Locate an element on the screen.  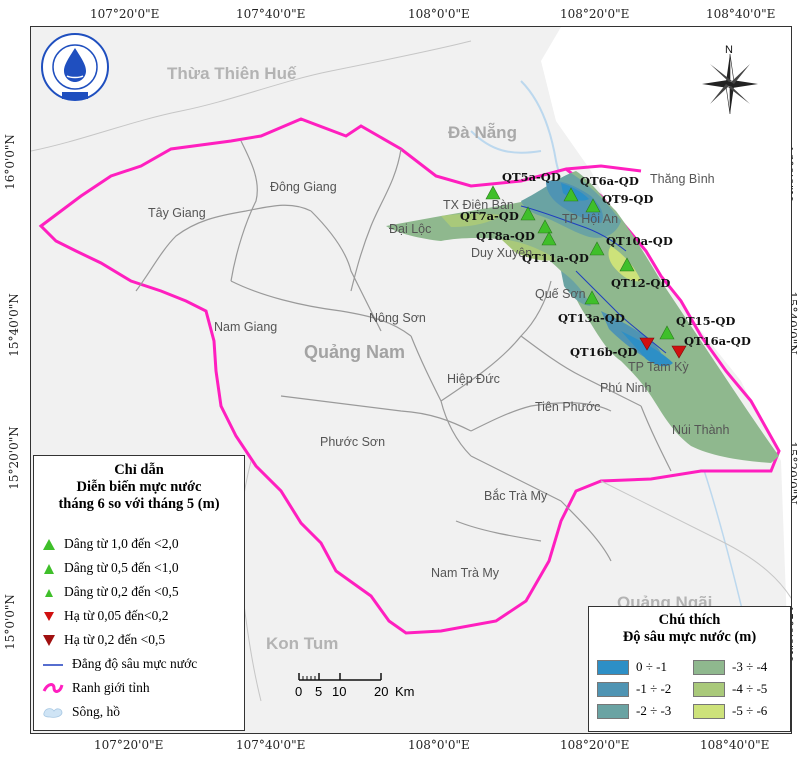
triangle-down-medium-icon is located at coordinates (49, 640).